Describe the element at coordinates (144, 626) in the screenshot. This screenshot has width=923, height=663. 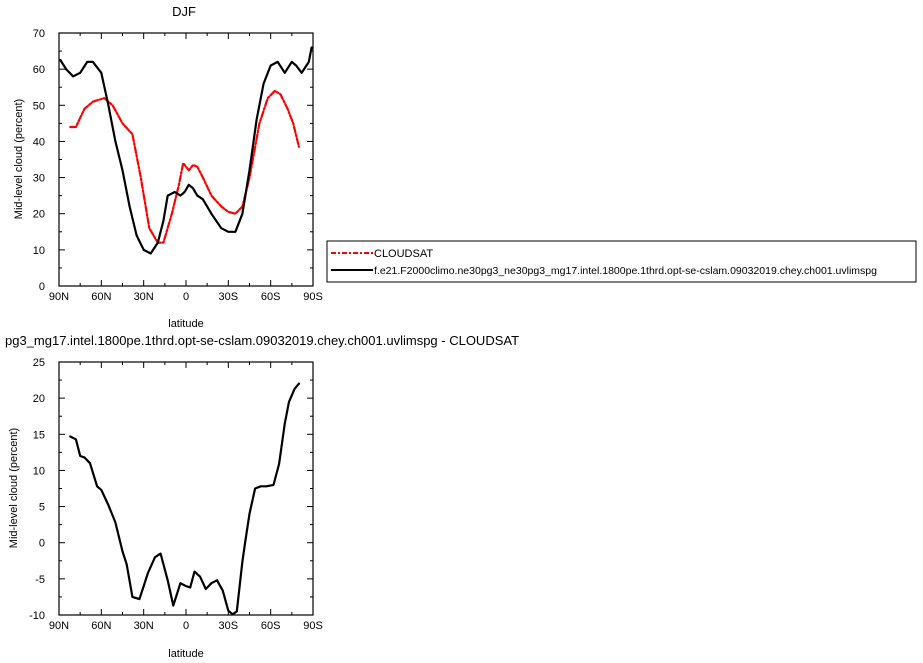
I see `chart-bottom-xtick-label: 30N` at that location.